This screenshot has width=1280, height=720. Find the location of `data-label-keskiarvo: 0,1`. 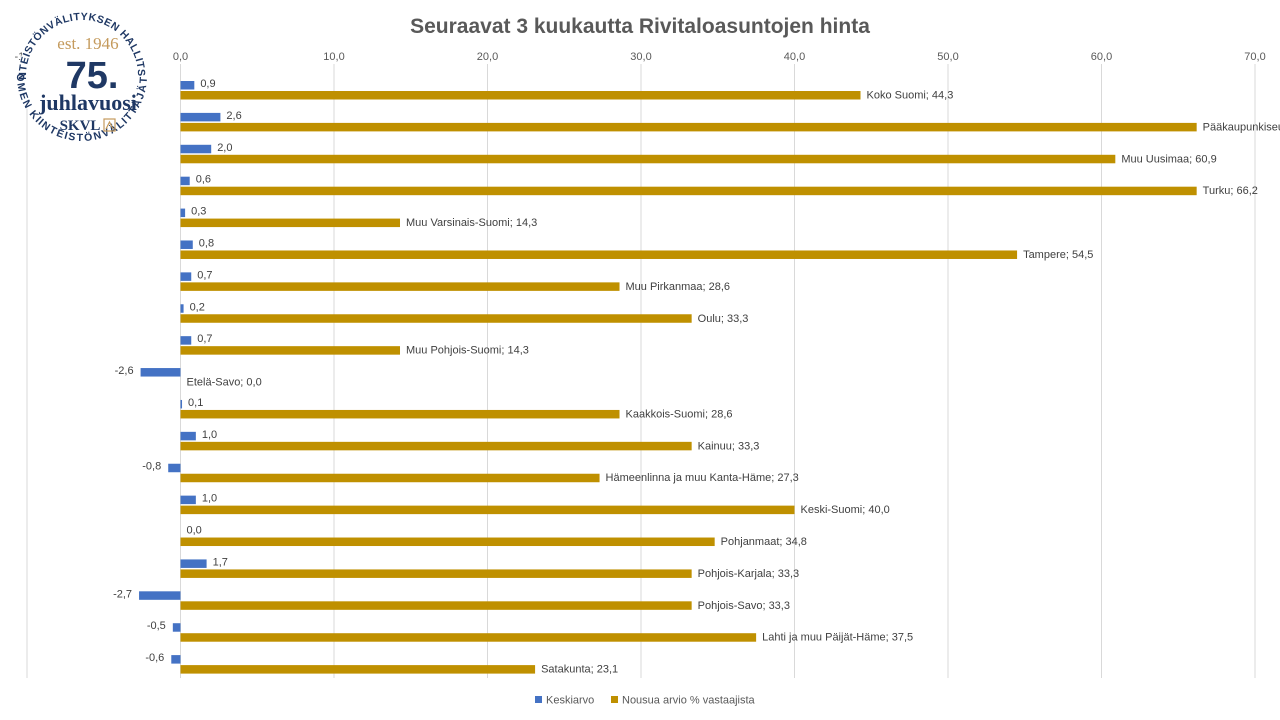

data-label-keskiarvo: 0,1 is located at coordinates (195, 403).